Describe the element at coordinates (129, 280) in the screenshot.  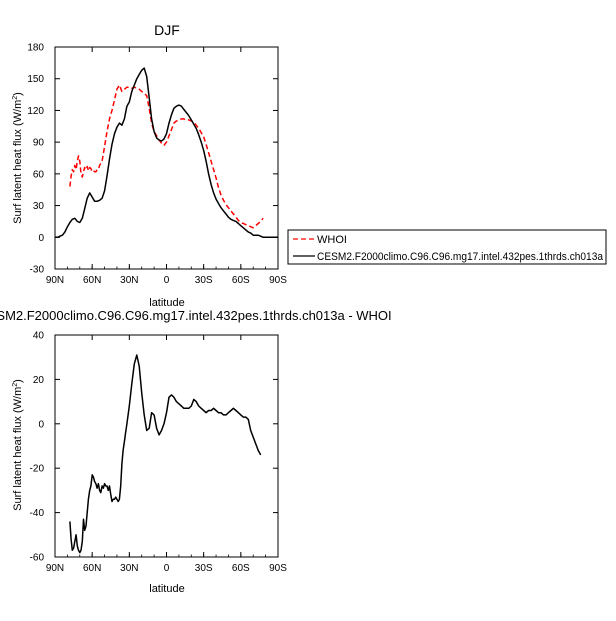
I see `top-x-tick-label: 30N` at that location.